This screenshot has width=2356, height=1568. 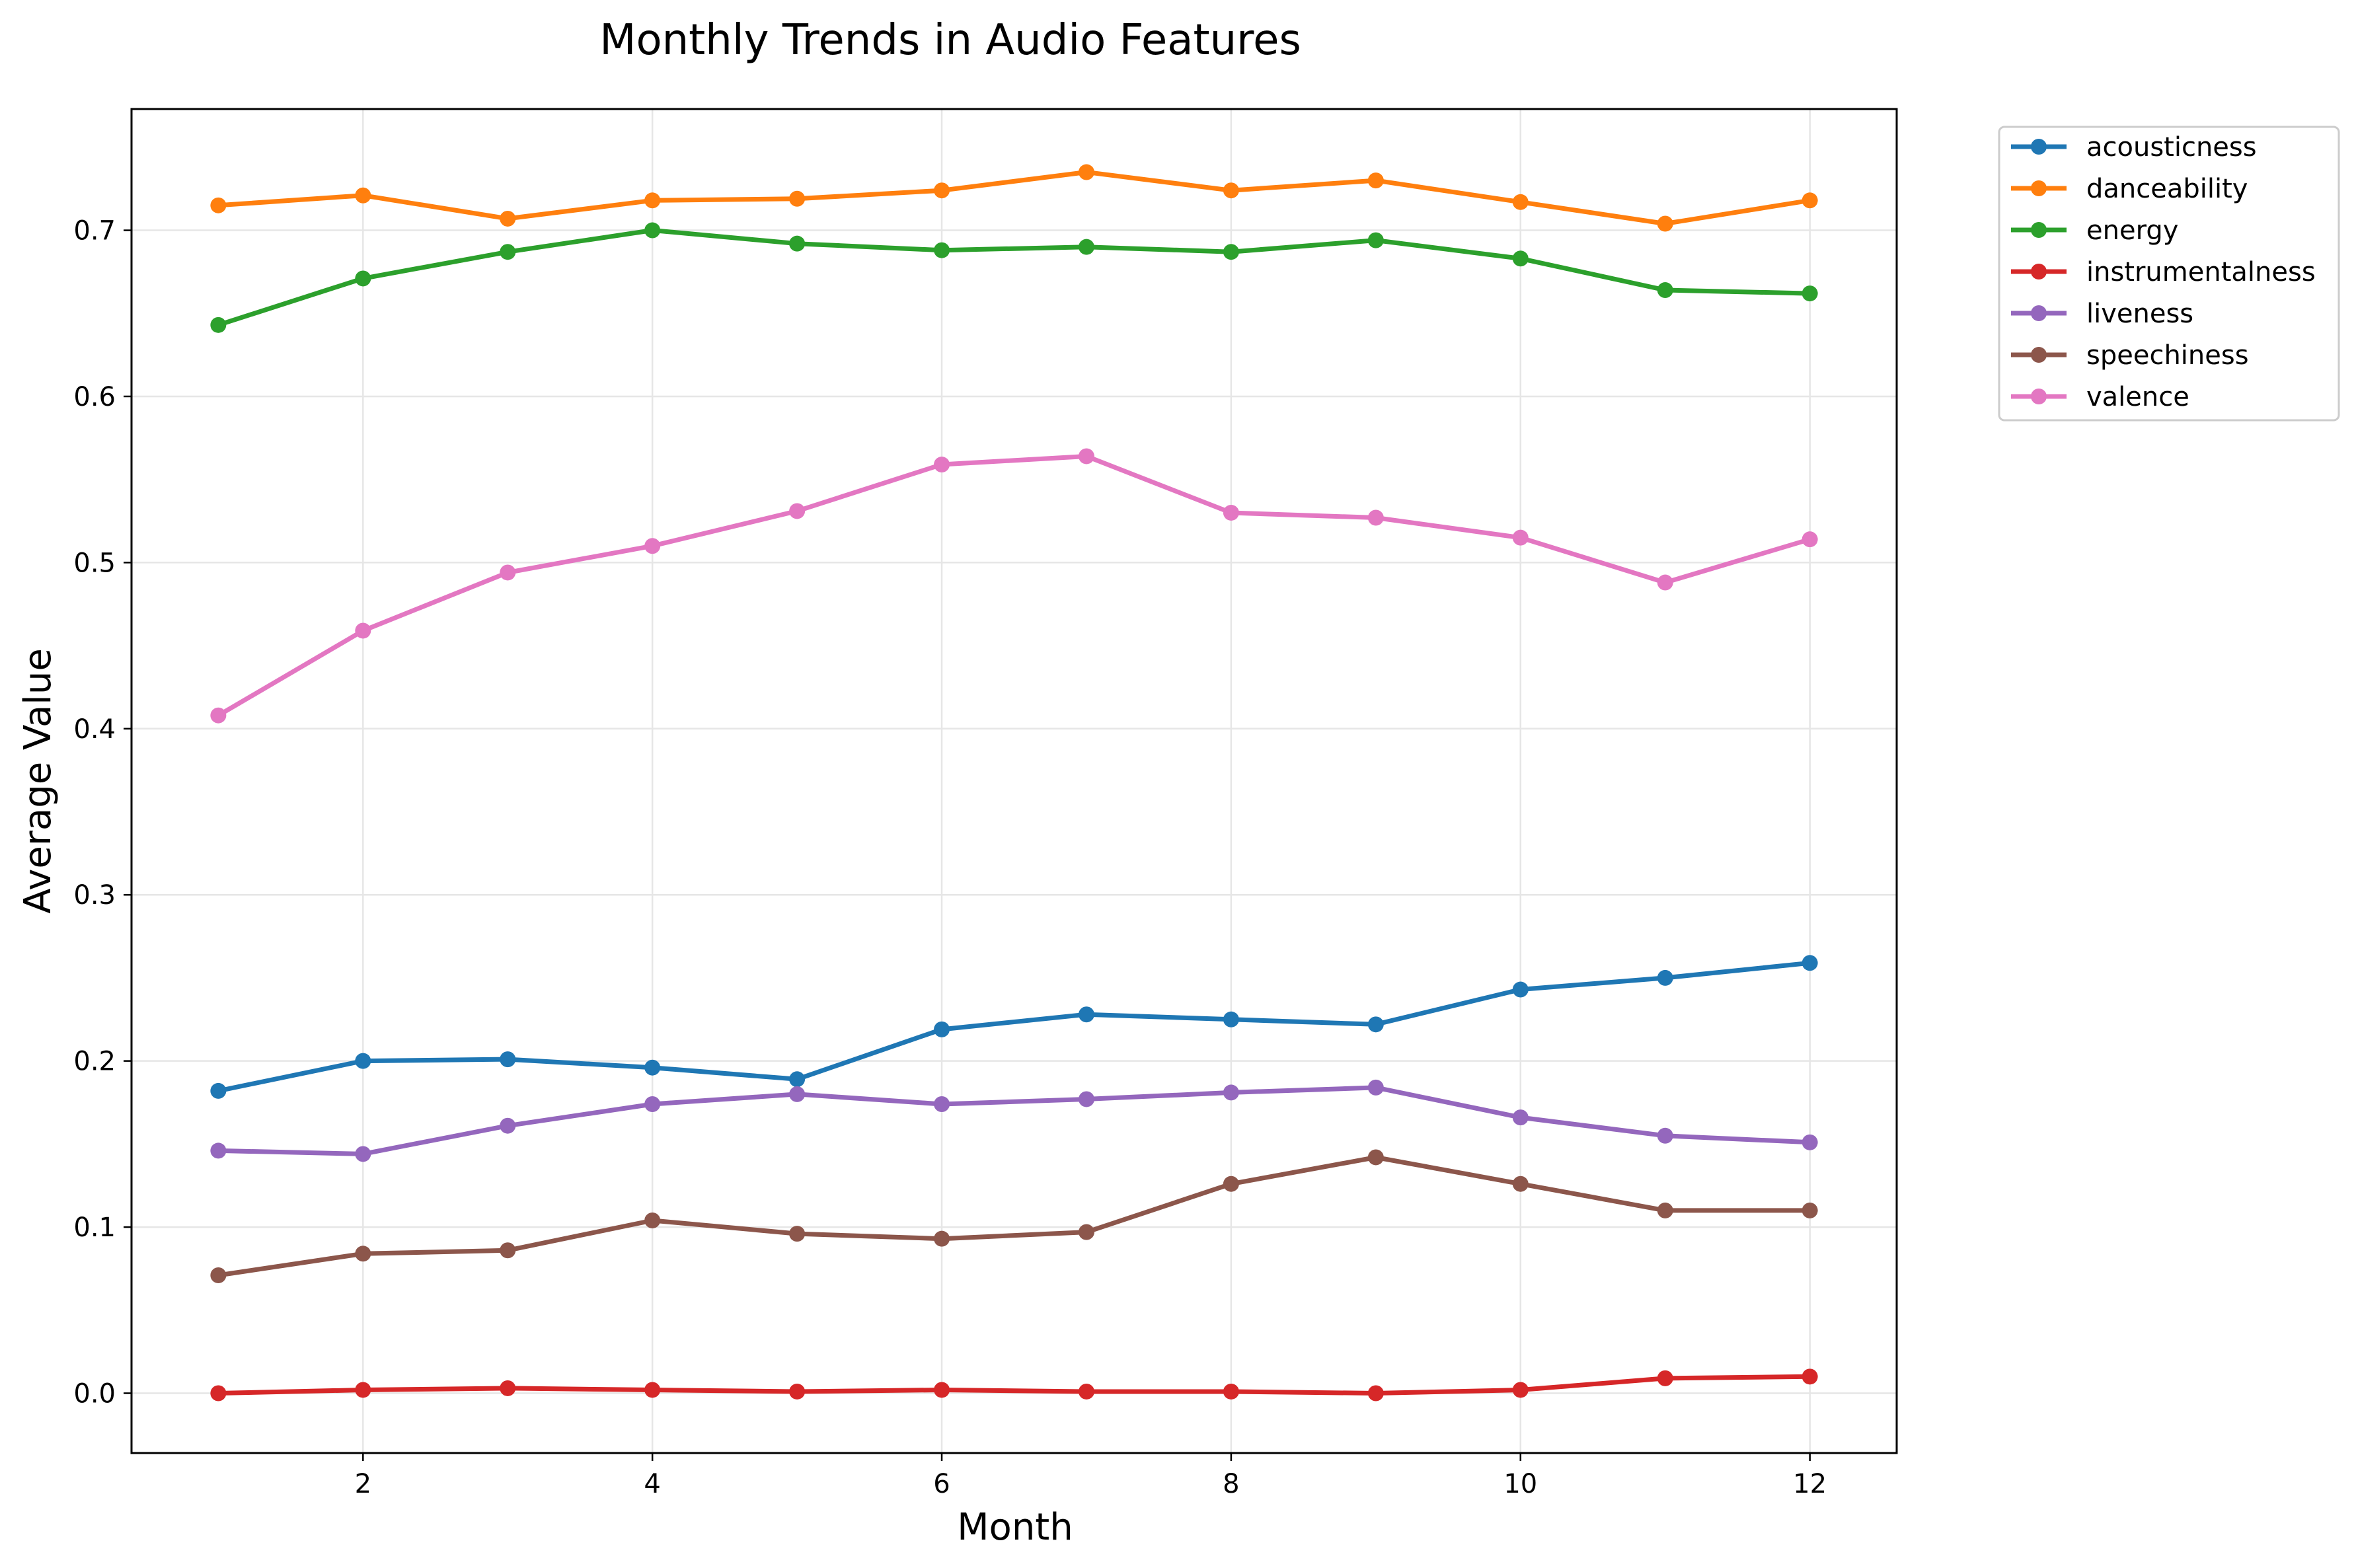 What do you see at coordinates (1091, 1476) in the screenshot?
I see `x-axis-ticks: 2 4 6 8 10 12` at bounding box center [1091, 1476].